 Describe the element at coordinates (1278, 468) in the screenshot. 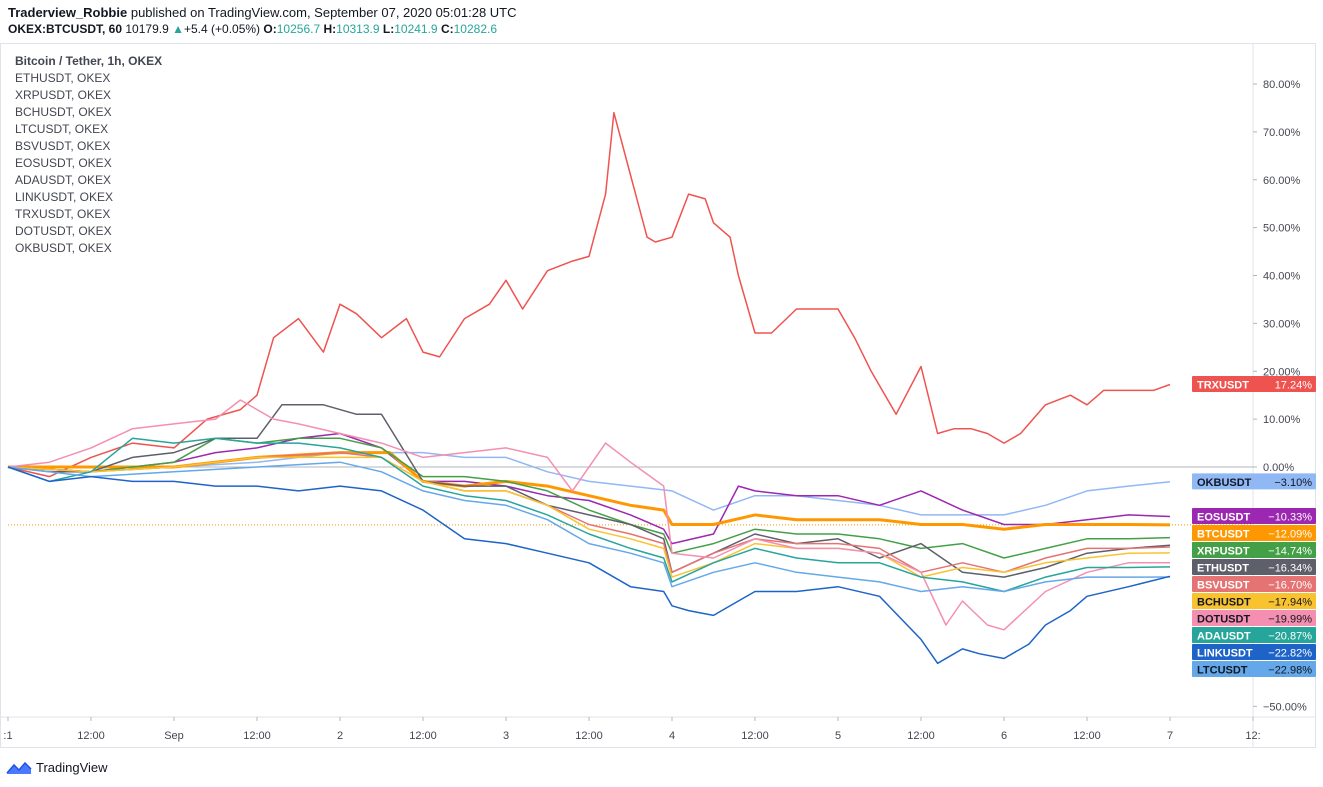

I see `y-tick-label: 0.00%` at that location.